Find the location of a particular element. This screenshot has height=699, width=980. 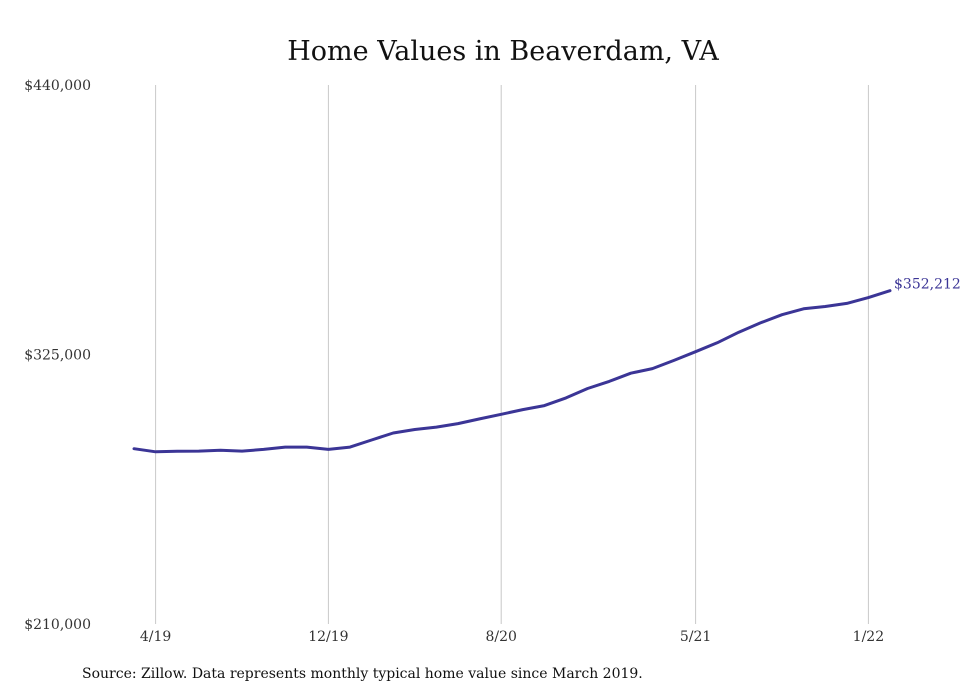

chart-title: Home Values in Beaverdam, VA is located at coordinates (503, 51).